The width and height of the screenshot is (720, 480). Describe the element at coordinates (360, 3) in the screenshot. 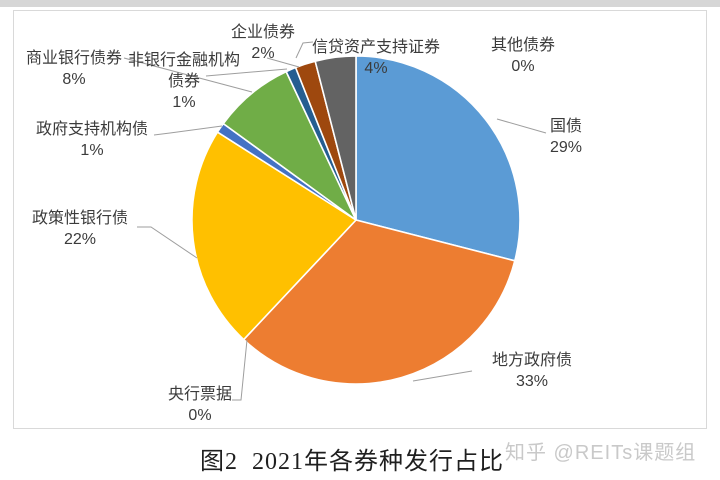

I see `page-top-edge-strip` at that location.